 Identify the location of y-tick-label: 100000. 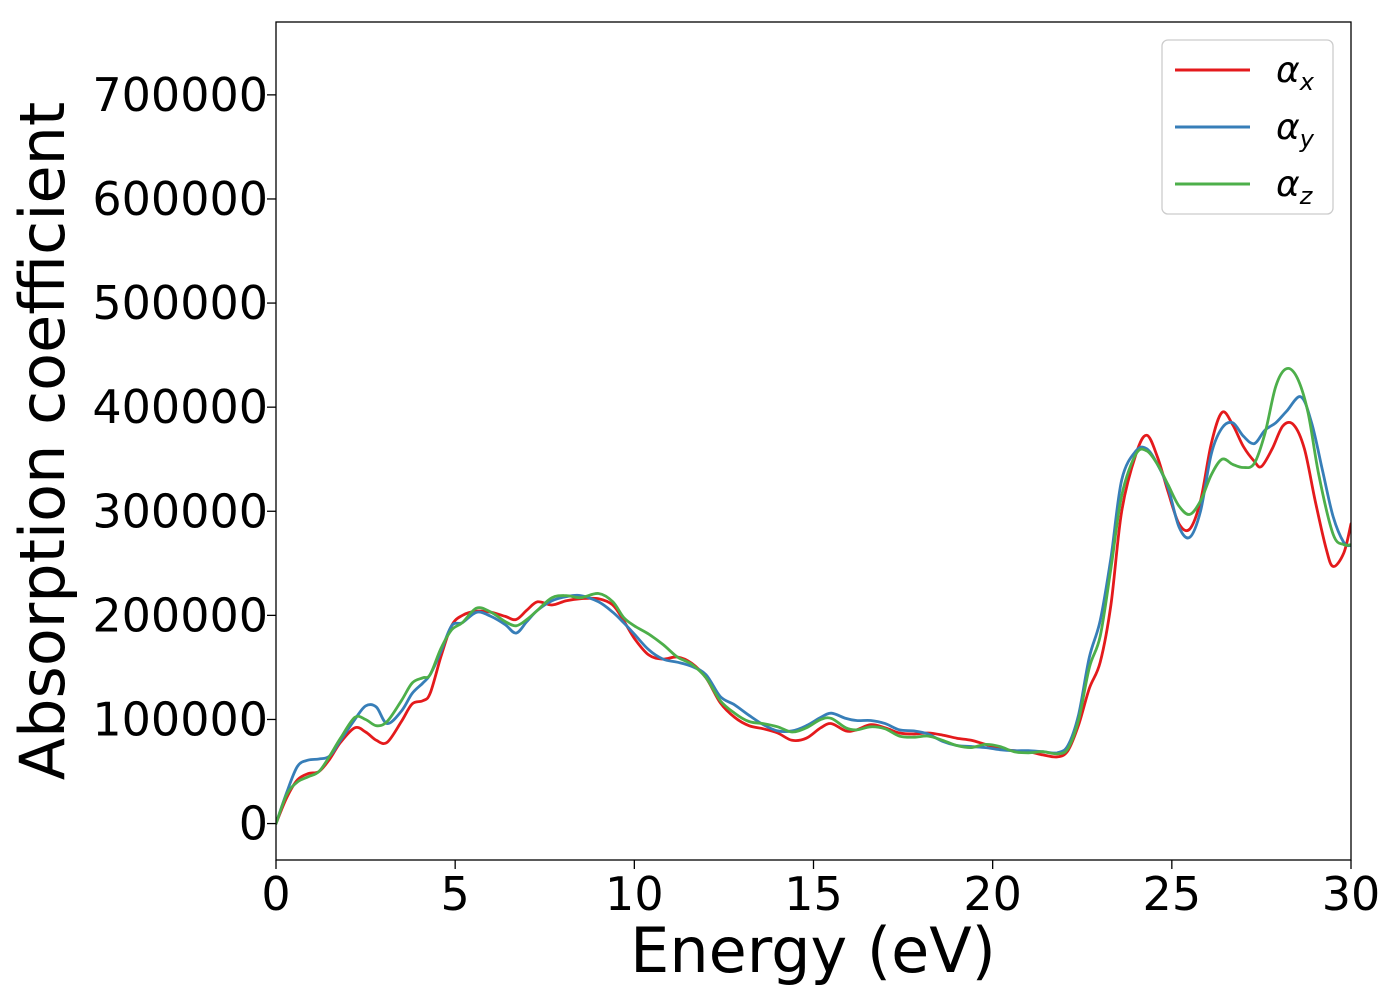
(180, 719).